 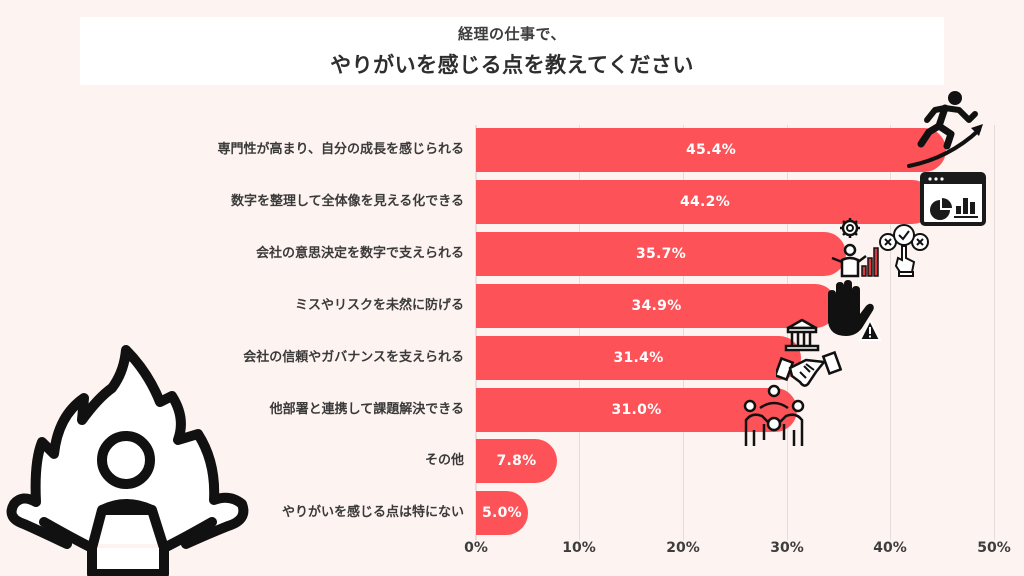 What do you see at coordinates (340, 149) in the screenshot?
I see `category-label: 専門性が高まり、自分の成長を感じられる` at bounding box center [340, 149].